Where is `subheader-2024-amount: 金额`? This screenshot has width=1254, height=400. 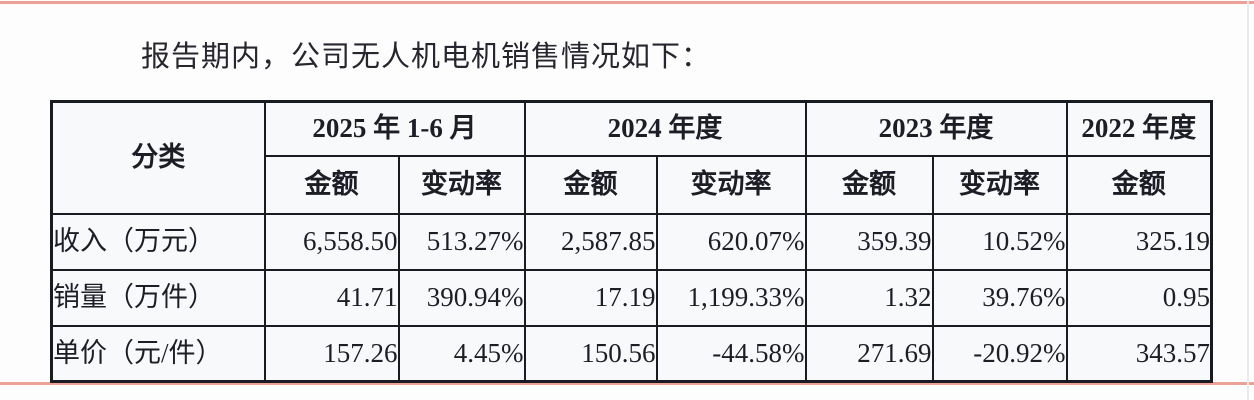 subheader-2024-amount: 金额 is located at coordinates (590, 184).